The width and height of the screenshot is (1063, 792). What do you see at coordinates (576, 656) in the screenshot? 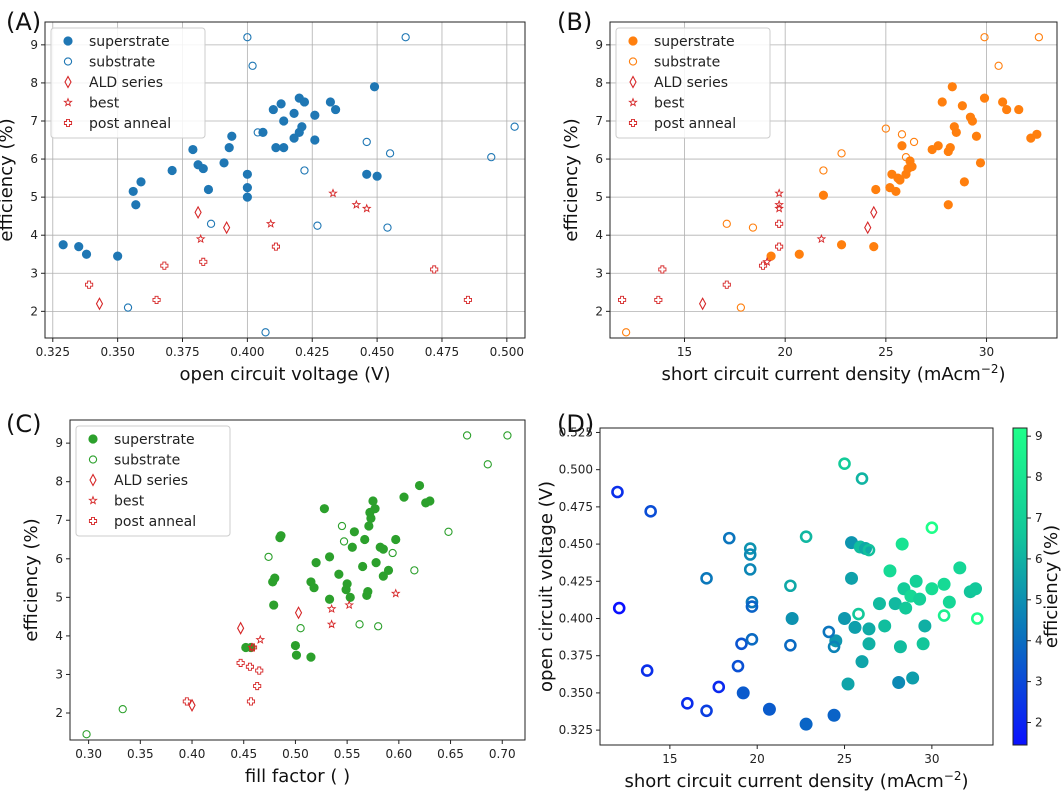
I see `y-tick-label: 0.375` at bounding box center [576, 656].